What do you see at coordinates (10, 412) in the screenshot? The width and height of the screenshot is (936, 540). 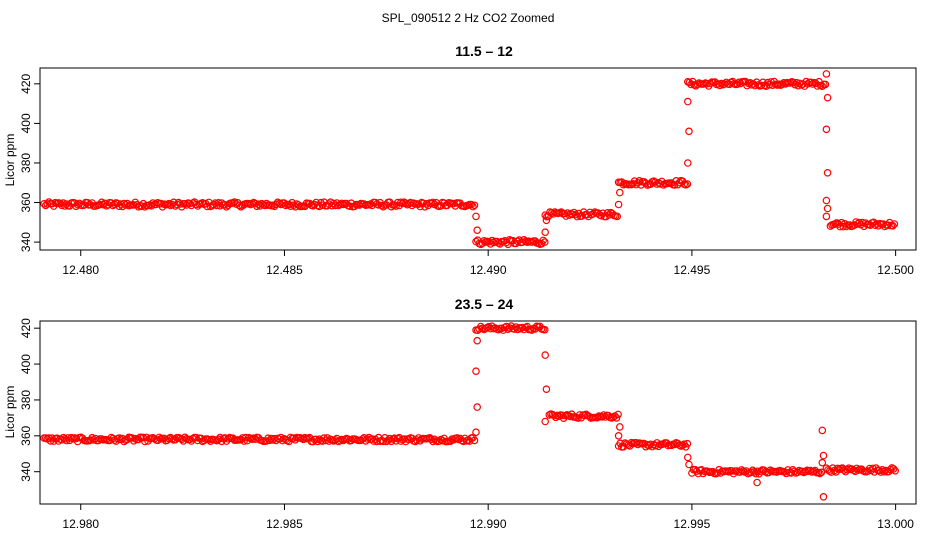 I see `panel-2-y-axis-label: Licor ppm` at bounding box center [10, 412].